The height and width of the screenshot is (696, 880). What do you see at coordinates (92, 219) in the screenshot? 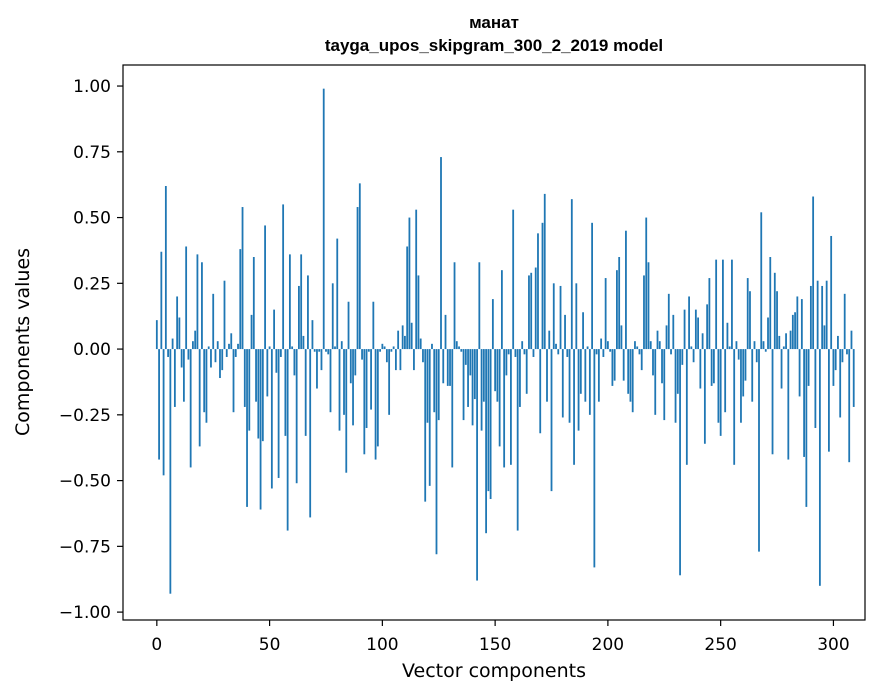
I see `y-tick-label: 0.50` at bounding box center [92, 219].